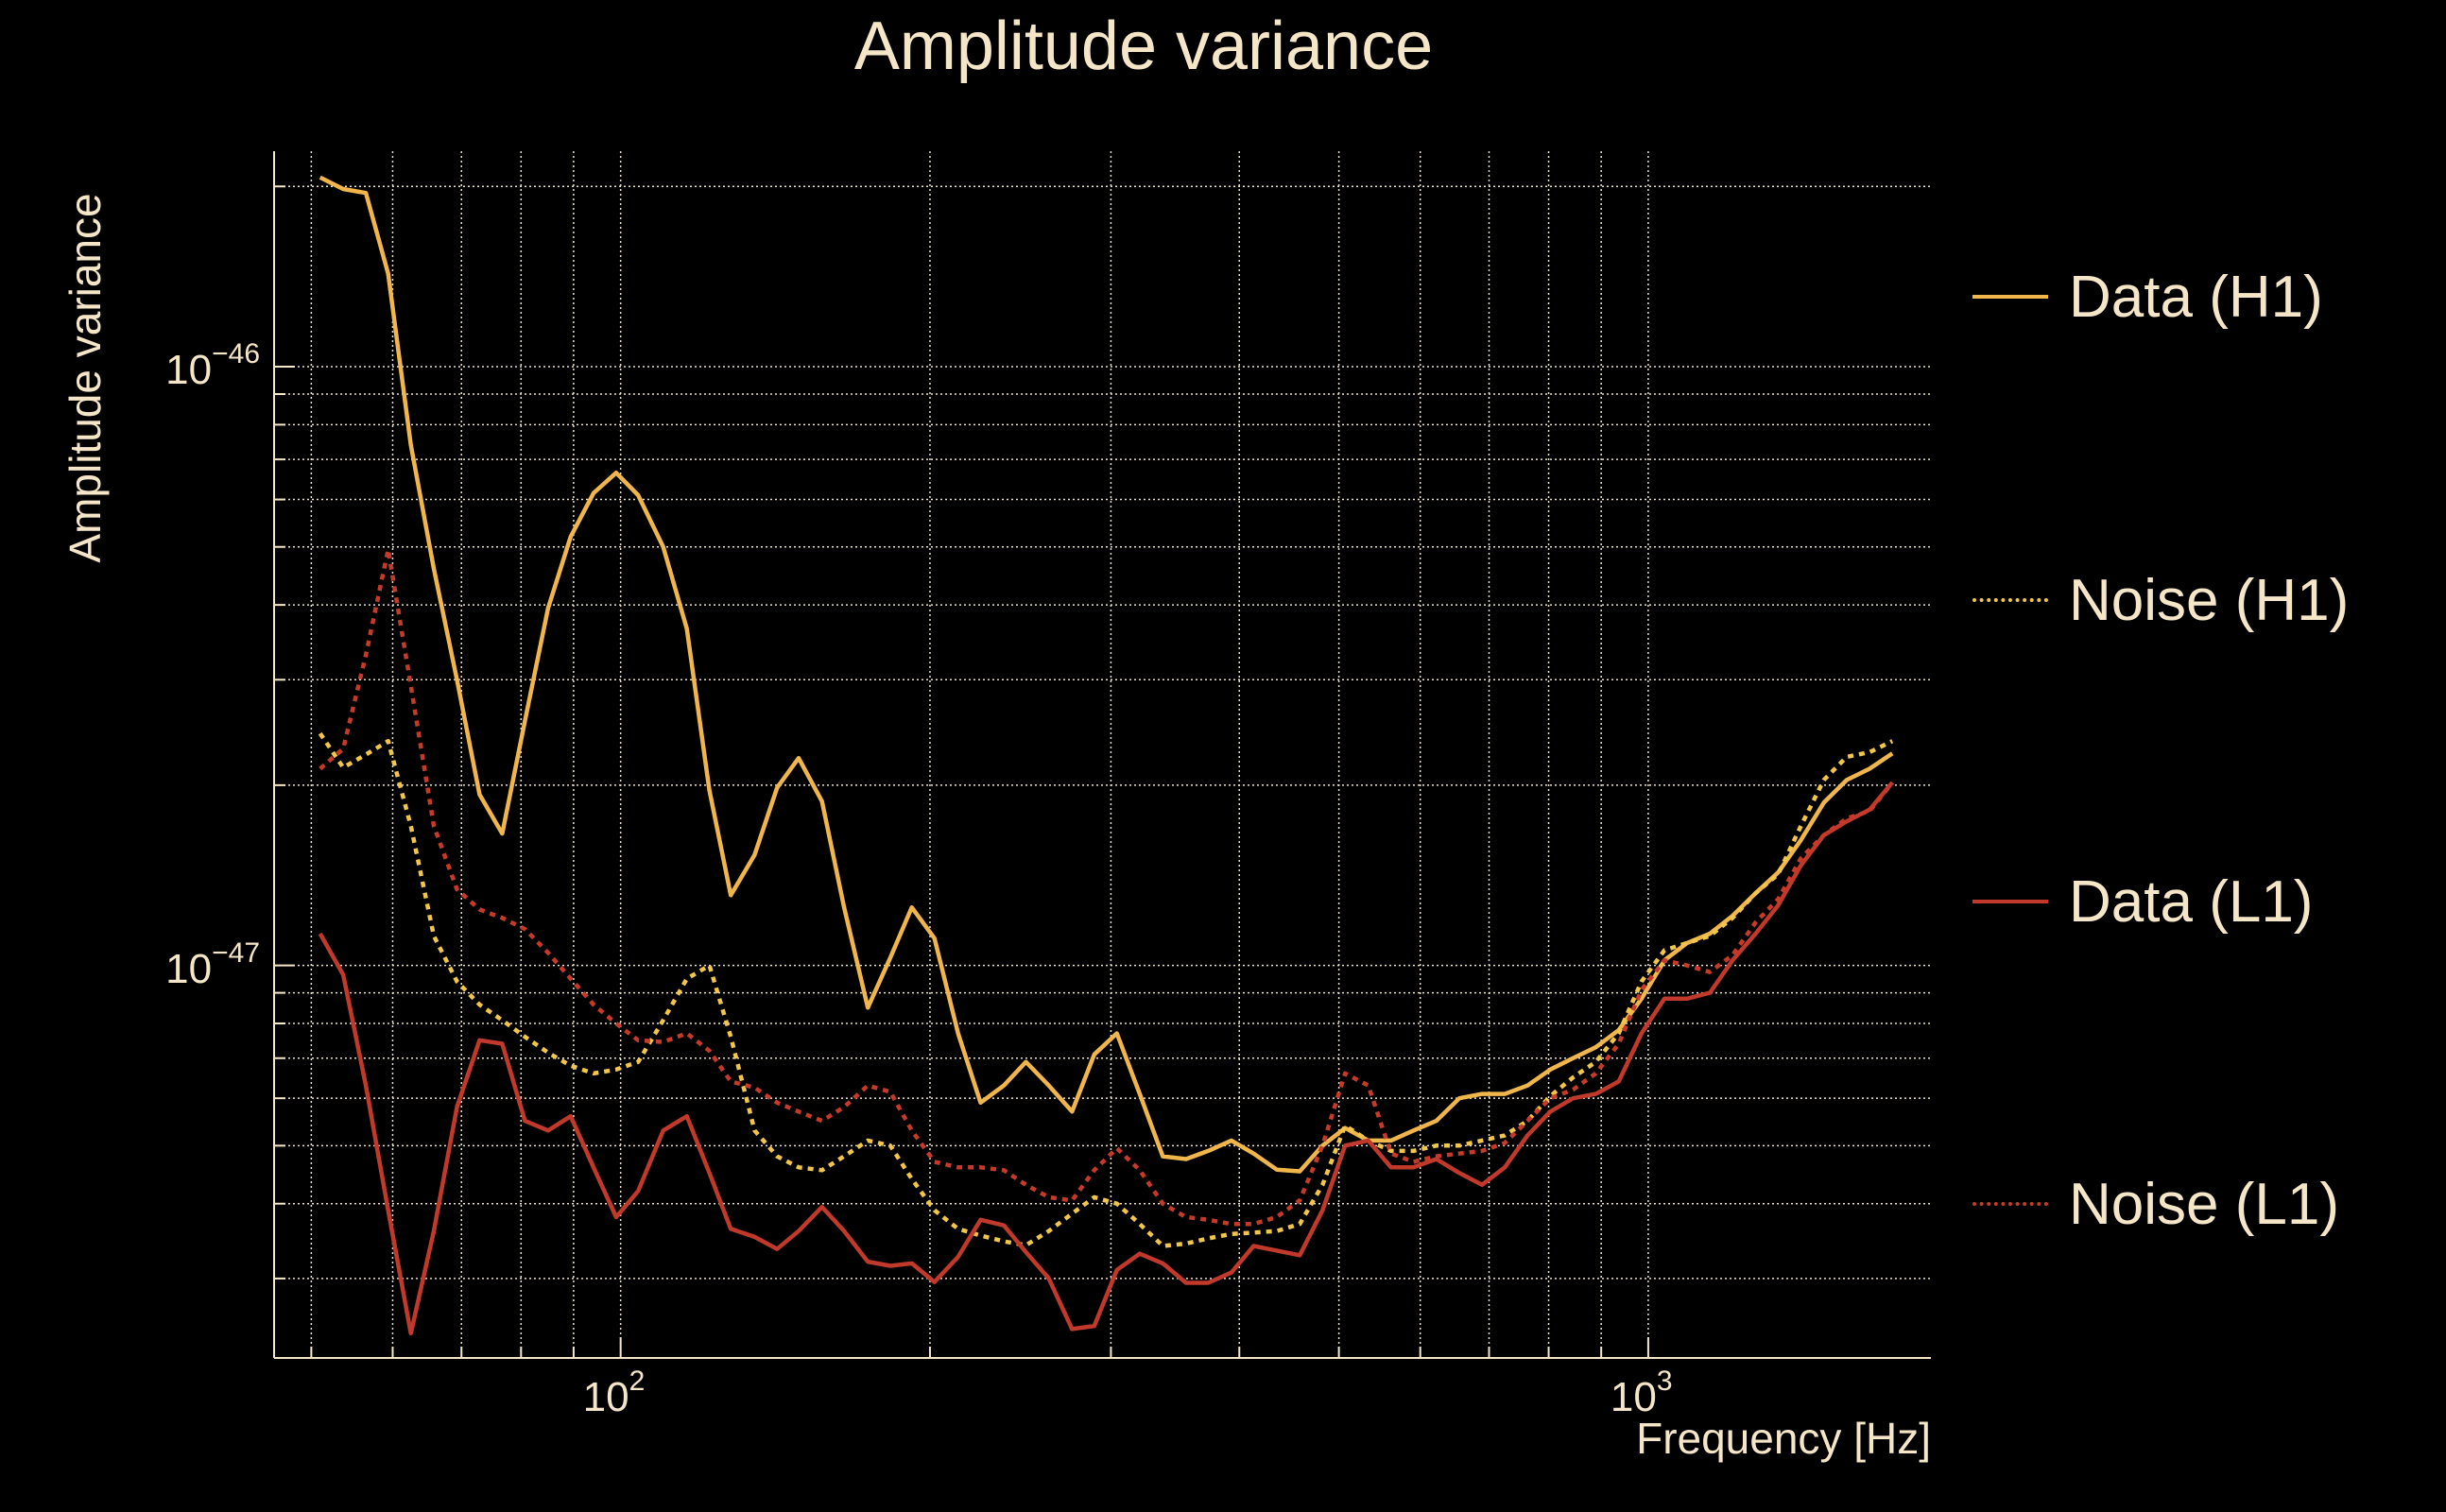 The height and width of the screenshot is (1512, 2446). I want to click on legend-item-noise-l1: Noise (L1), so click(2156, 1204).